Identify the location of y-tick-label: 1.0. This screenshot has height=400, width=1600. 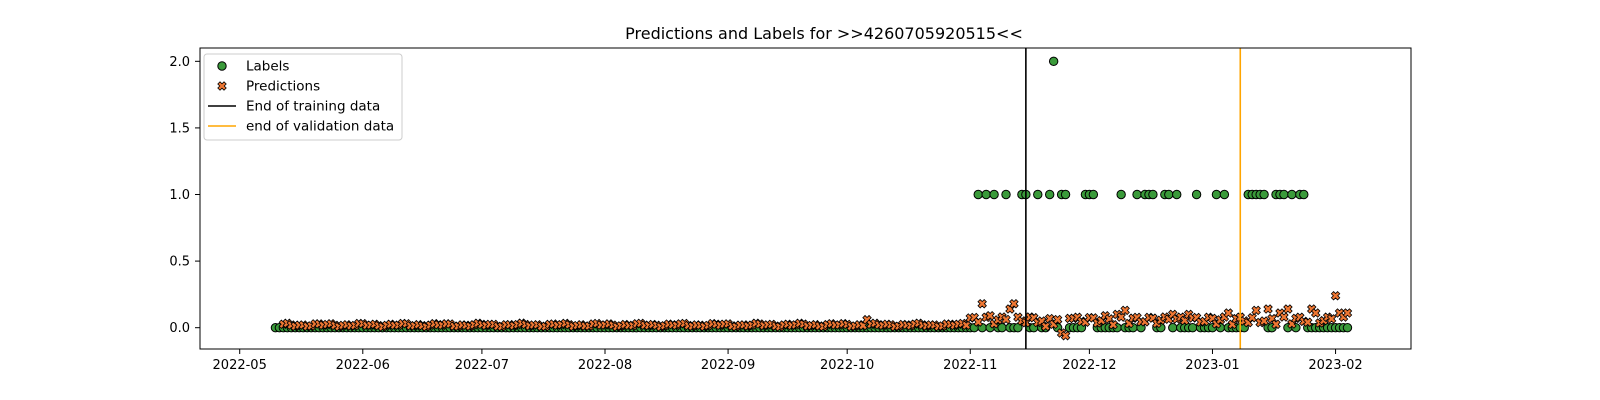
(179, 195).